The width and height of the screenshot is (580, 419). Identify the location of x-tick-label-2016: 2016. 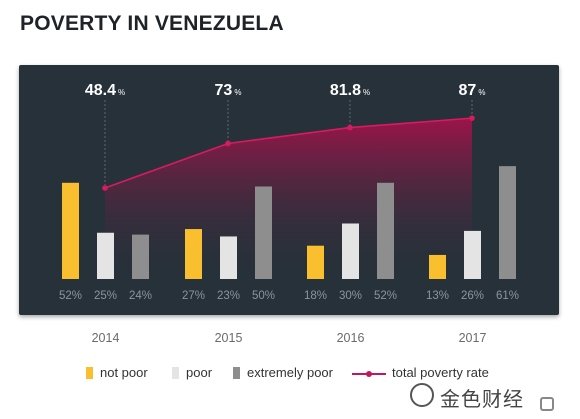
(351, 338).